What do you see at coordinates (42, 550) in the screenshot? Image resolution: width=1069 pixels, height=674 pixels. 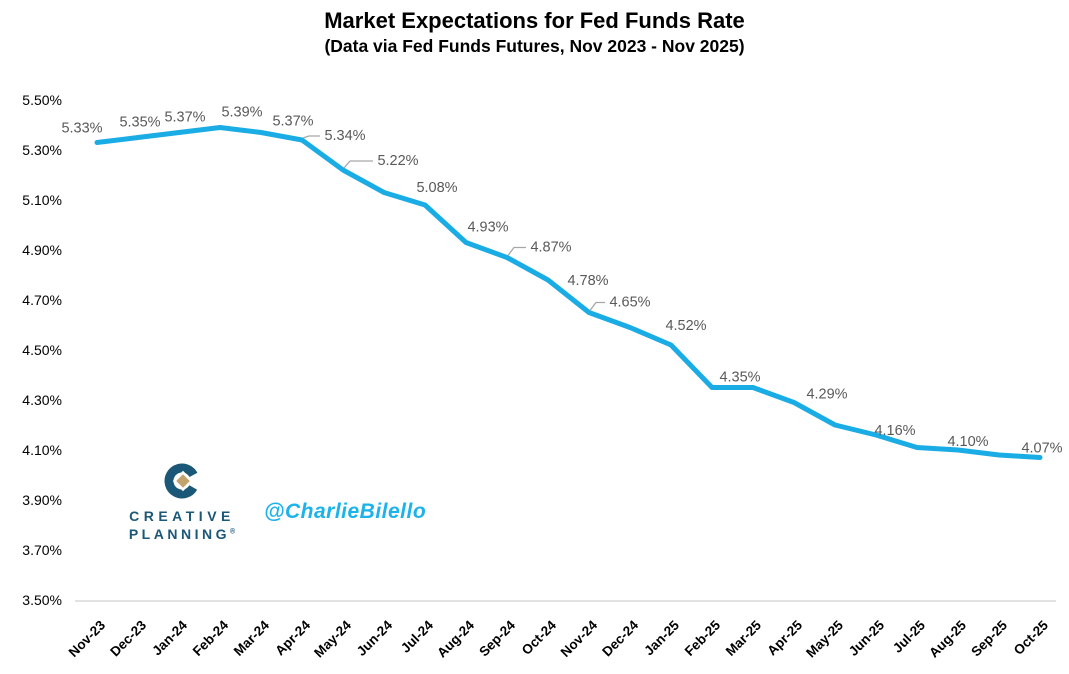 I see `y-axis-label: 3.70%` at bounding box center [42, 550].